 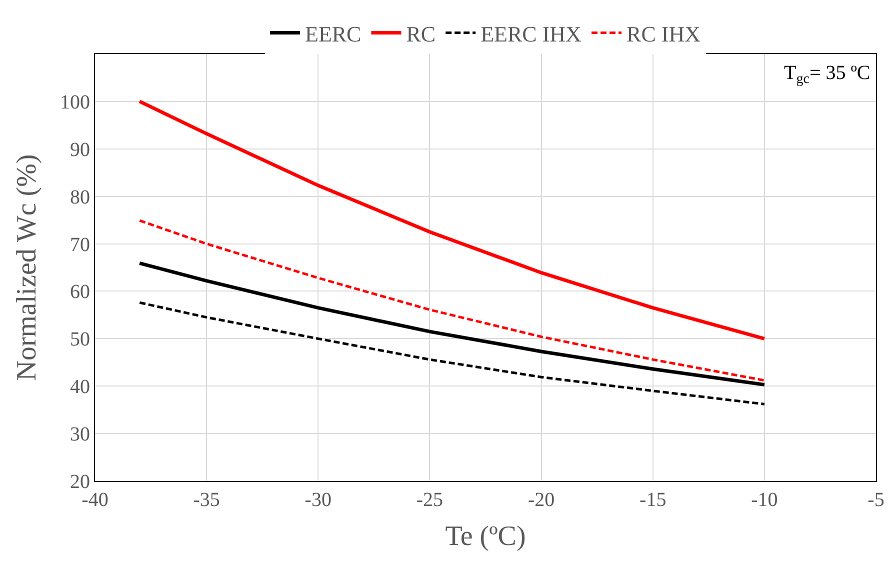 What do you see at coordinates (333, 33) in the screenshot?
I see `legend-label: EERC` at bounding box center [333, 33].